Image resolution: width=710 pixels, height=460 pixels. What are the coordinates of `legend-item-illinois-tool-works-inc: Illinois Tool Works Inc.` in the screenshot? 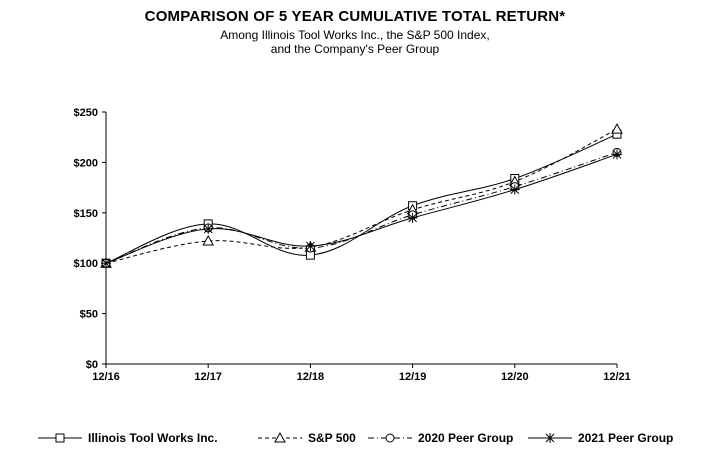 It's located at (128, 438).